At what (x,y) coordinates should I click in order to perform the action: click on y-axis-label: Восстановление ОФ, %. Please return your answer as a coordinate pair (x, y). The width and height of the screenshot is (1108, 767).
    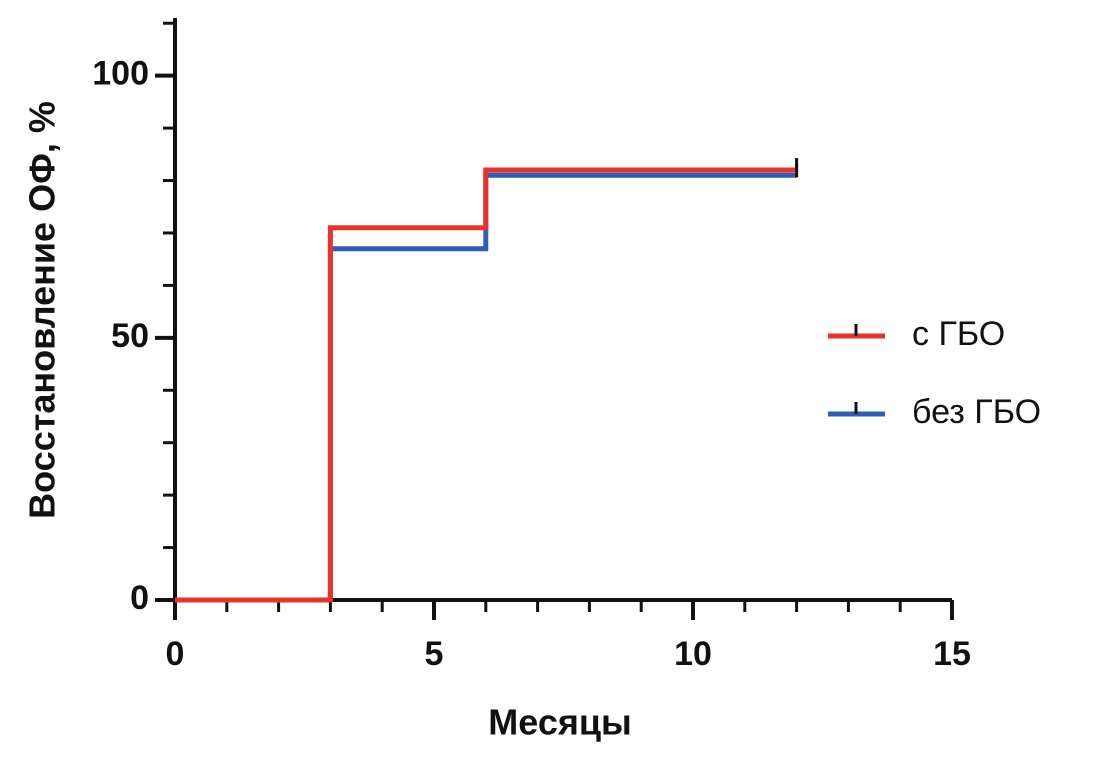
    Looking at the image, I should click on (42, 310).